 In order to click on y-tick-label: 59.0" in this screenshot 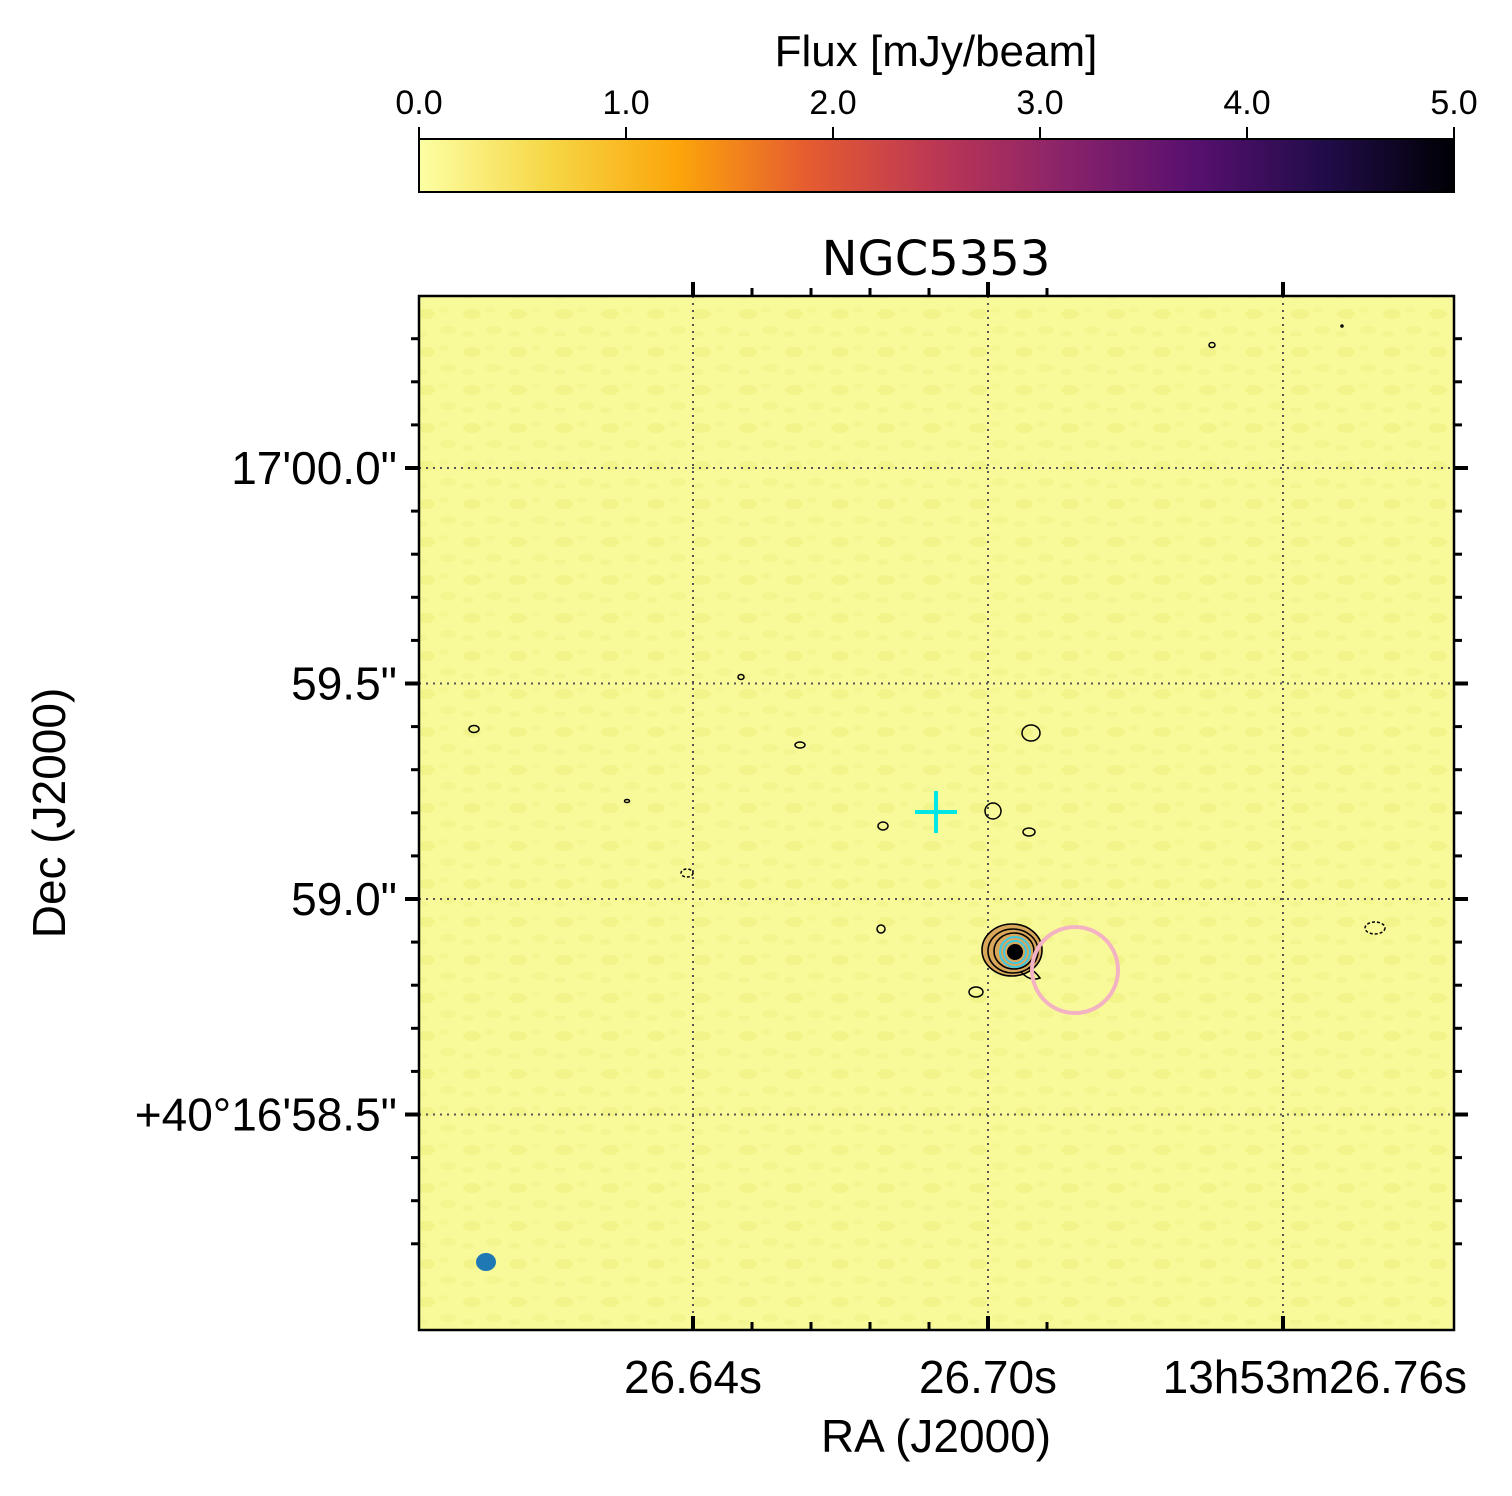, I will do `click(344, 899)`.